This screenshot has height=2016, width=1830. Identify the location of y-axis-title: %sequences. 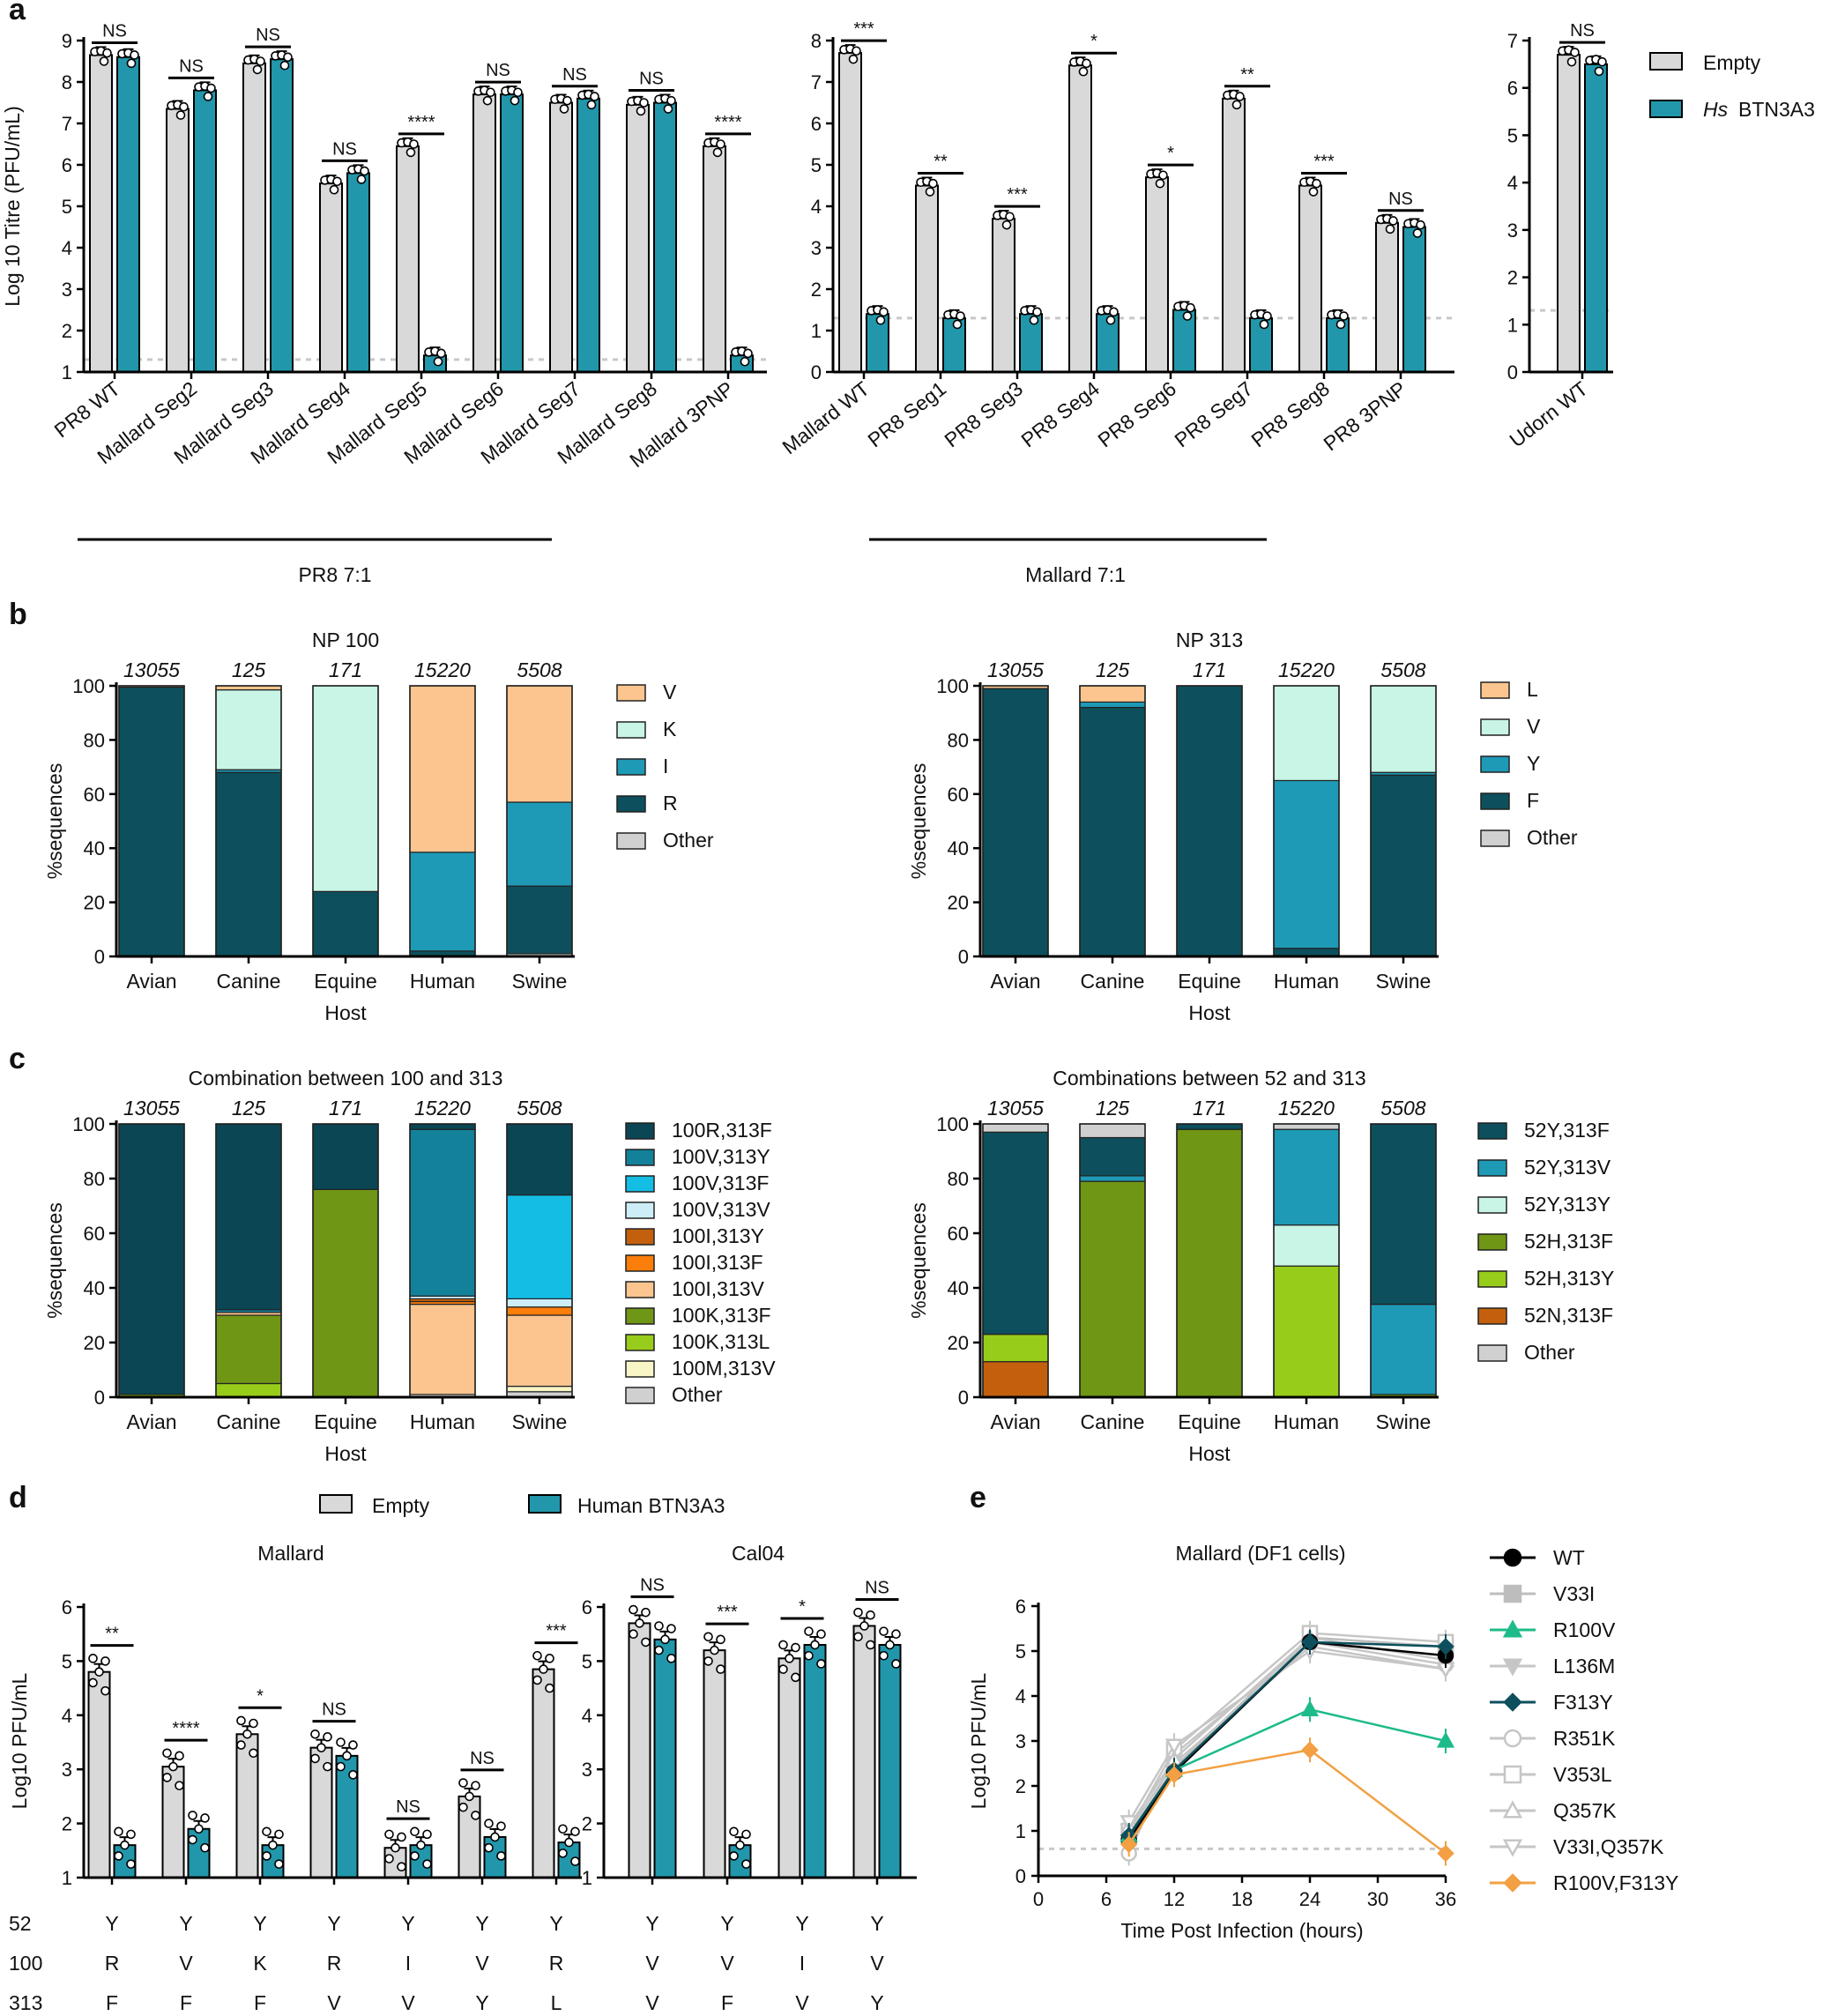
(919, 822).